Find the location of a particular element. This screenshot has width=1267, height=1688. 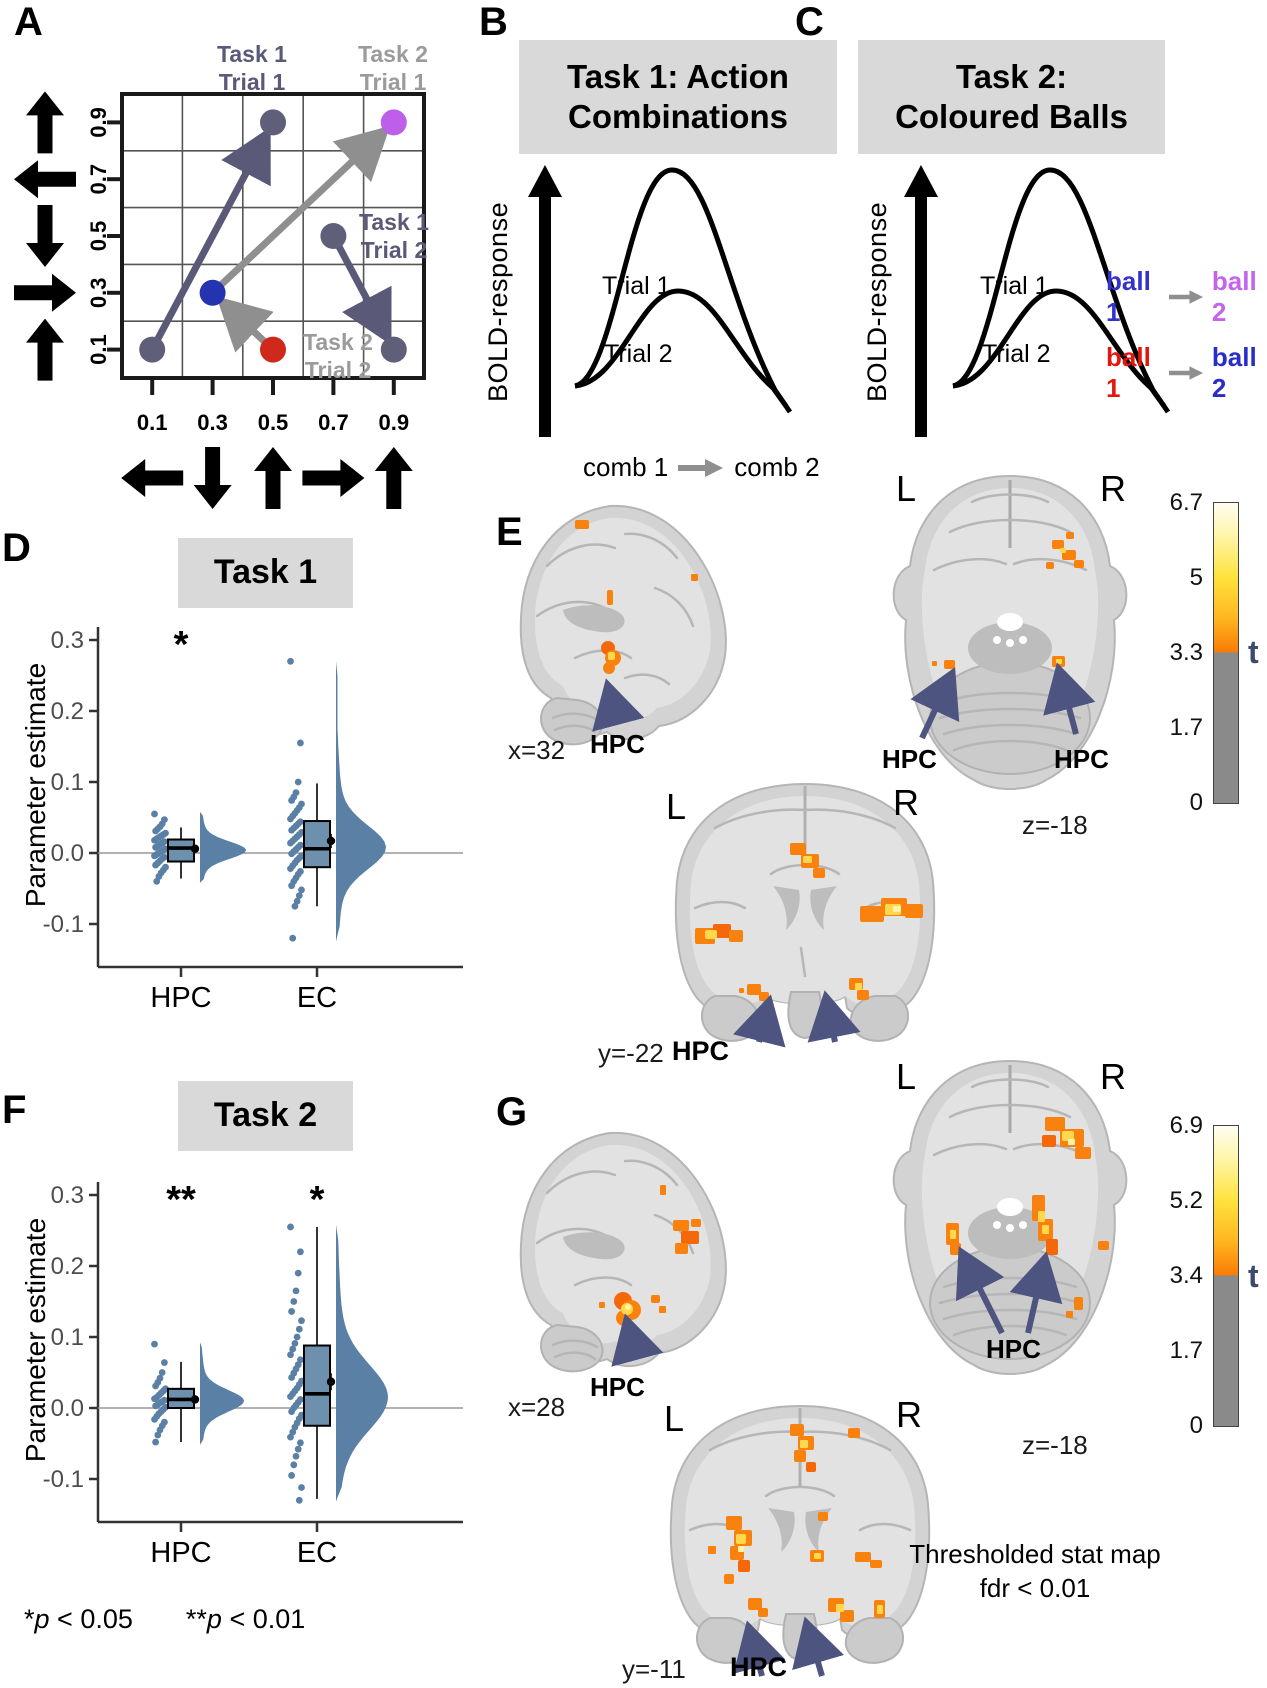

task2-header: Task 2: Coloured Balls is located at coordinates (1011, 97).